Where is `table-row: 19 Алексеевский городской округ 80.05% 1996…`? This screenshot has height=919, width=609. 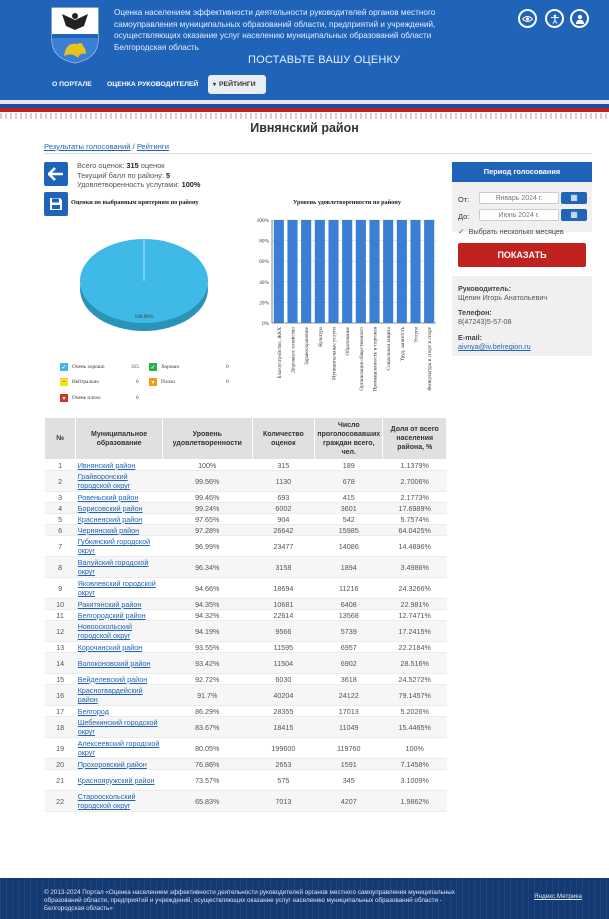 table-row: 19 Алексеевский городской округ 80.05% 1996… is located at coordinates (245, 748).